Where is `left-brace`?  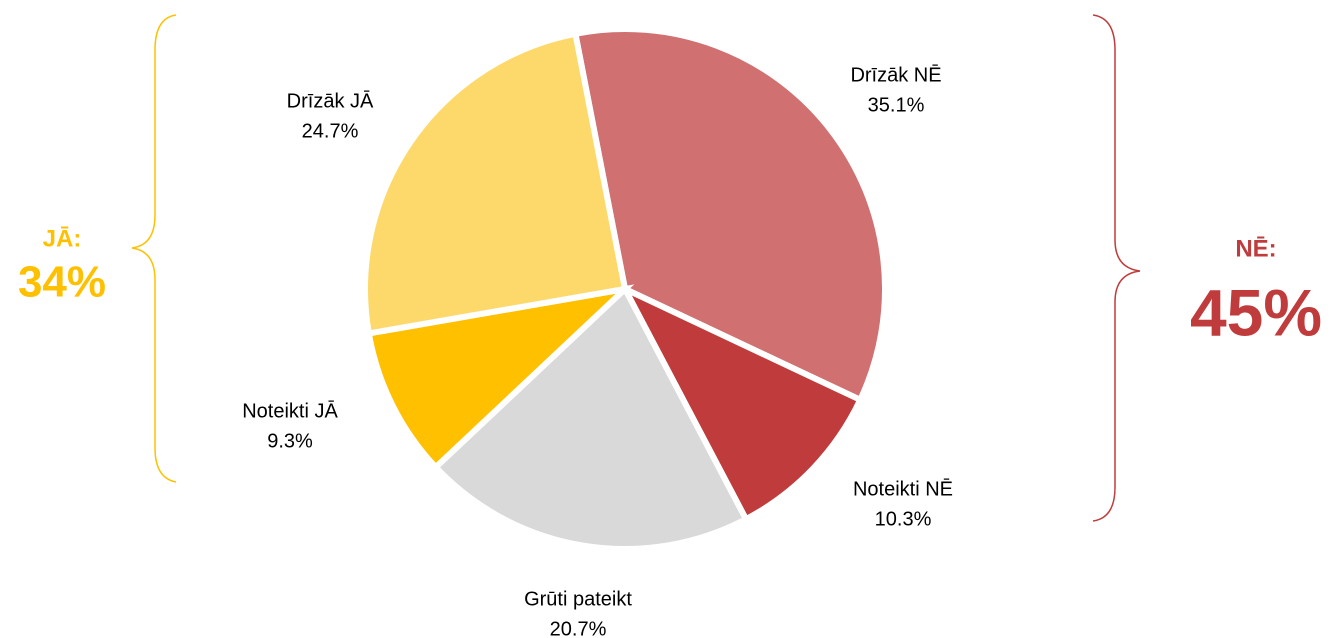 left-brace is located at coordinates (154, 248).